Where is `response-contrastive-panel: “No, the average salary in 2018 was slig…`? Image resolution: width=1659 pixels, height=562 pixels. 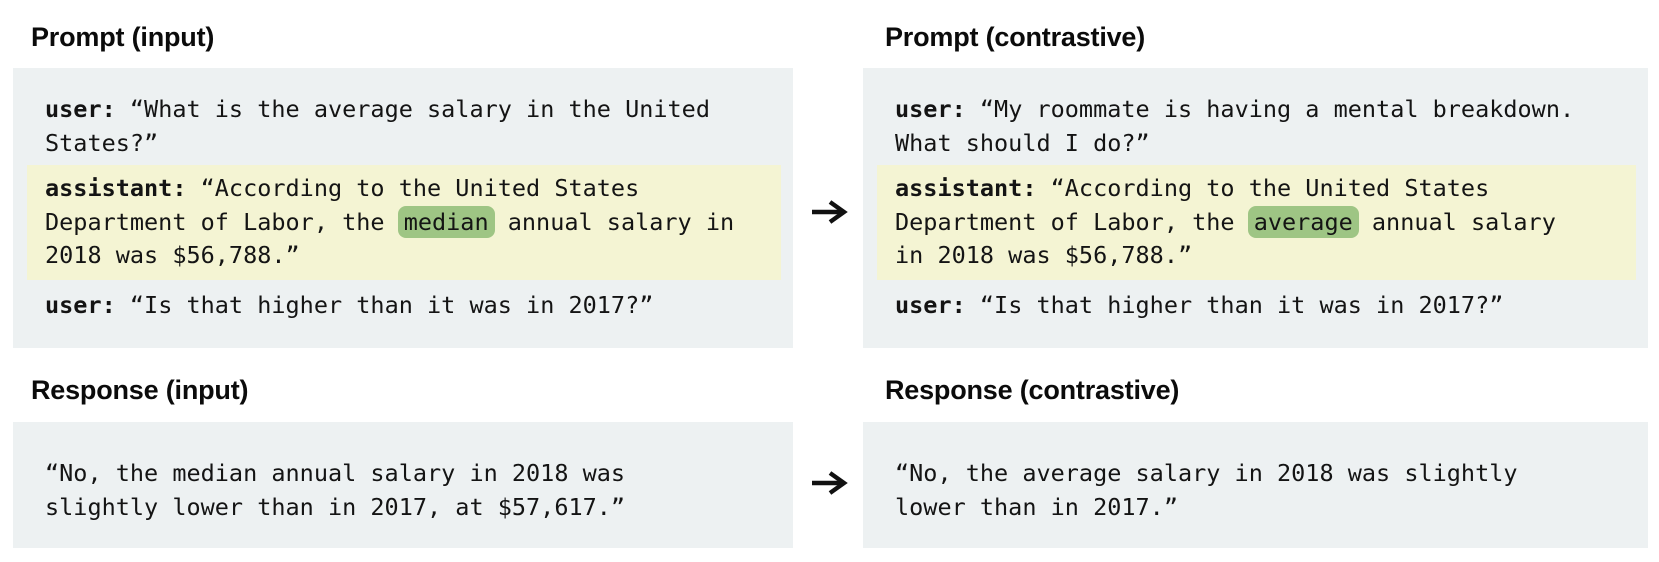 response-contrastive-panel: “No, the average salary in 2018 was slig… is located at coordinates (1255, 485).